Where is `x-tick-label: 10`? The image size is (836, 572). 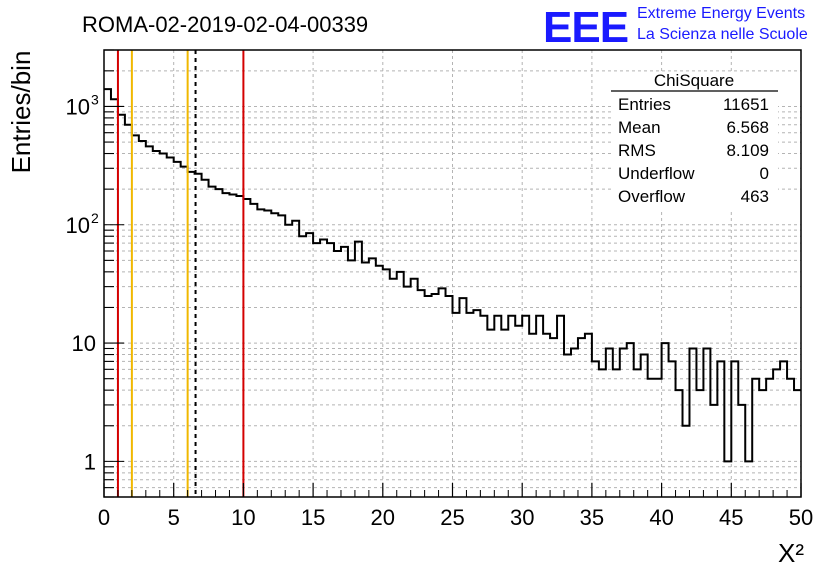 x-tick-label: 10 is located at coordinates (243, 517).